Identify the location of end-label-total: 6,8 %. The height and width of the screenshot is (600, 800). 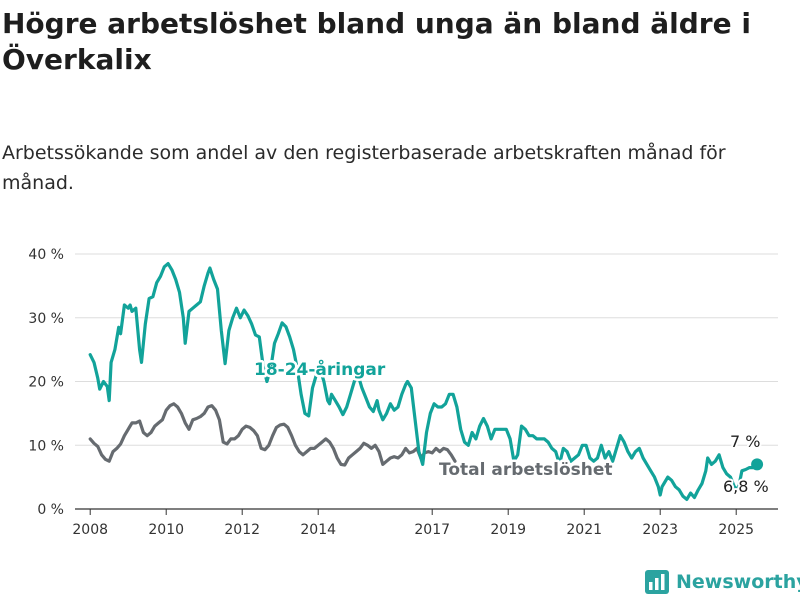
(746, 486).